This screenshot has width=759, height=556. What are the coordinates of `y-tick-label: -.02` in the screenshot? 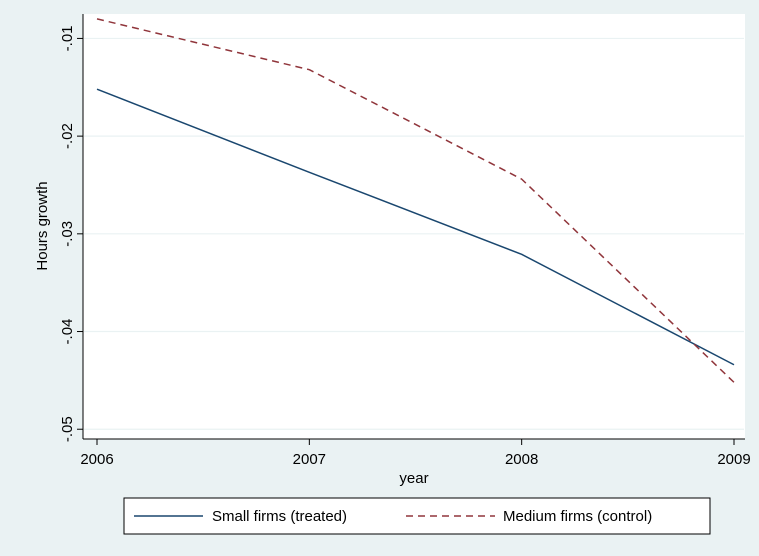 It's located at (67, 136).